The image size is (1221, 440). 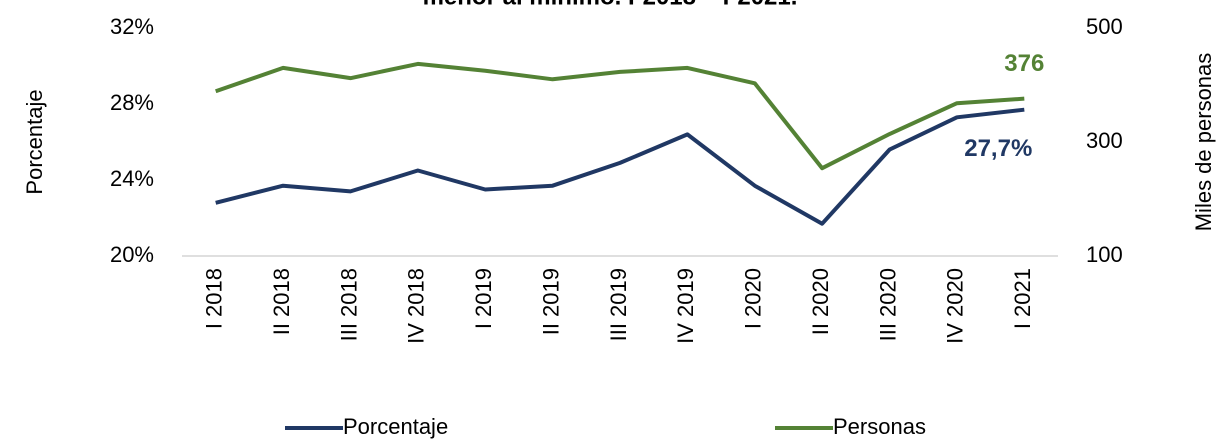 What do you see at coordinates (1024, 63) in the screenshot?
I see `data-label: 376` at bounding box center [1024, 63].